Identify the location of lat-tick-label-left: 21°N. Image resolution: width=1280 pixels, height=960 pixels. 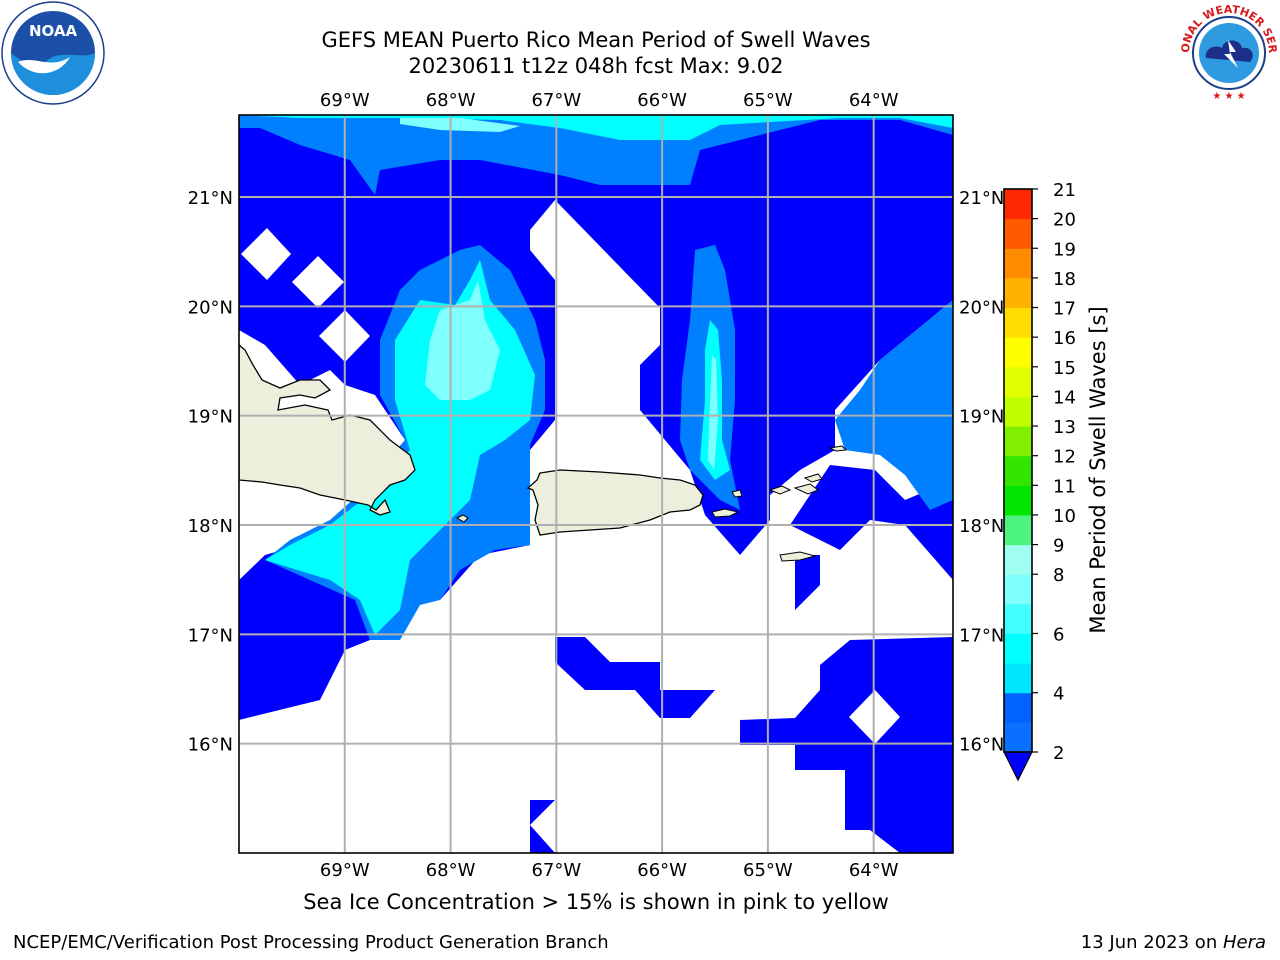
(210, 198).